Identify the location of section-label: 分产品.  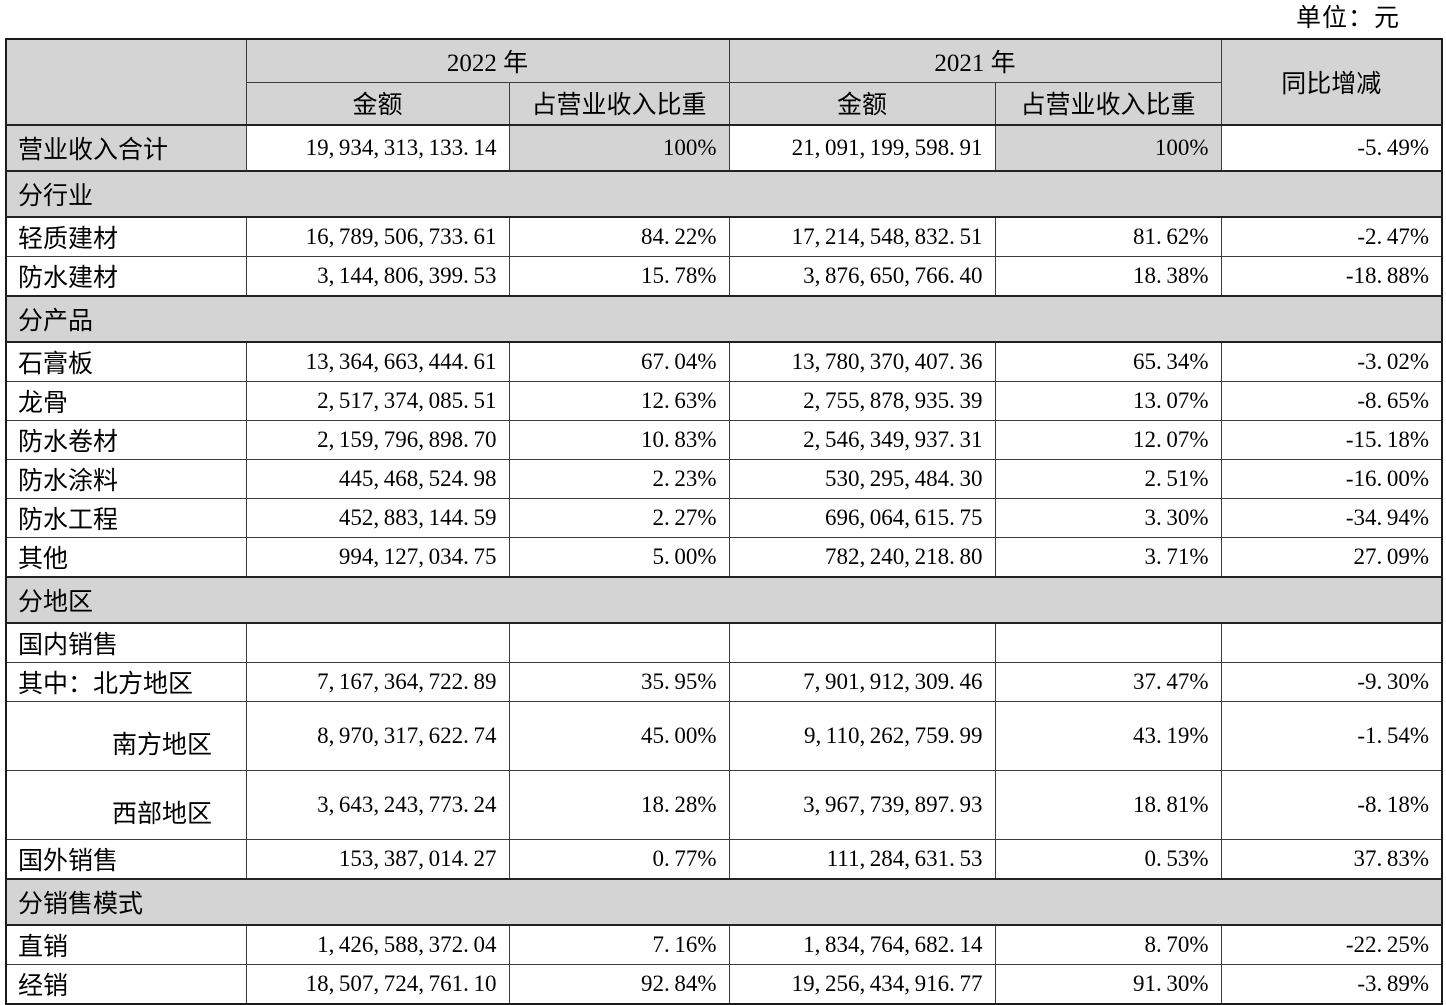
(724, 319).